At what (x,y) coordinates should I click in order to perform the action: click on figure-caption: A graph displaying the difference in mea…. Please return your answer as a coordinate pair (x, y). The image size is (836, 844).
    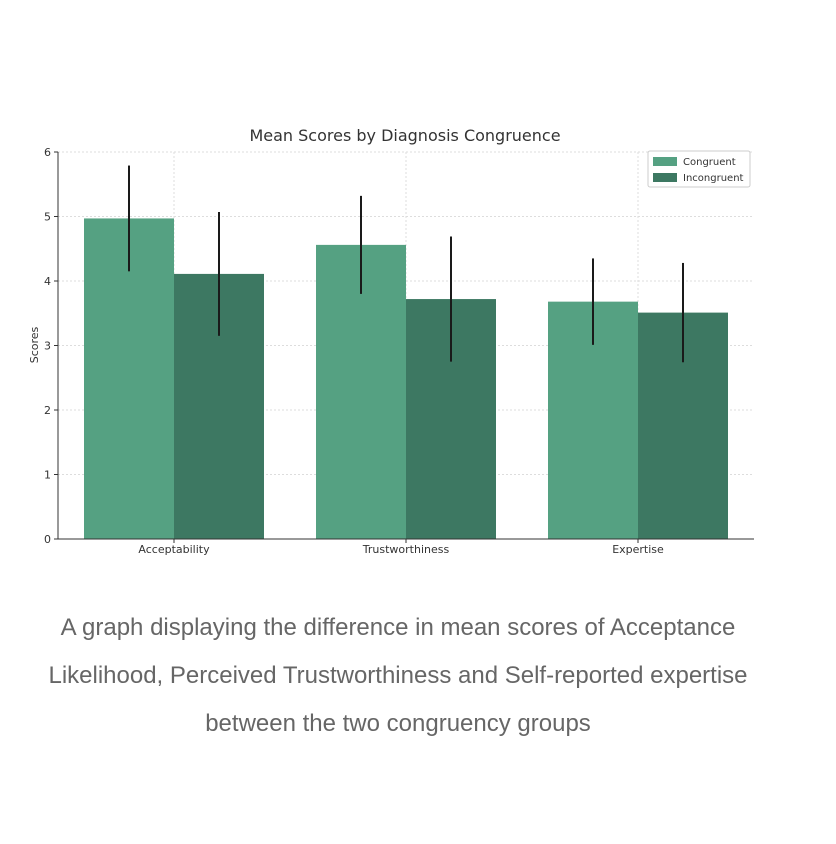
    Looking at the image, I should click on (398, 675).